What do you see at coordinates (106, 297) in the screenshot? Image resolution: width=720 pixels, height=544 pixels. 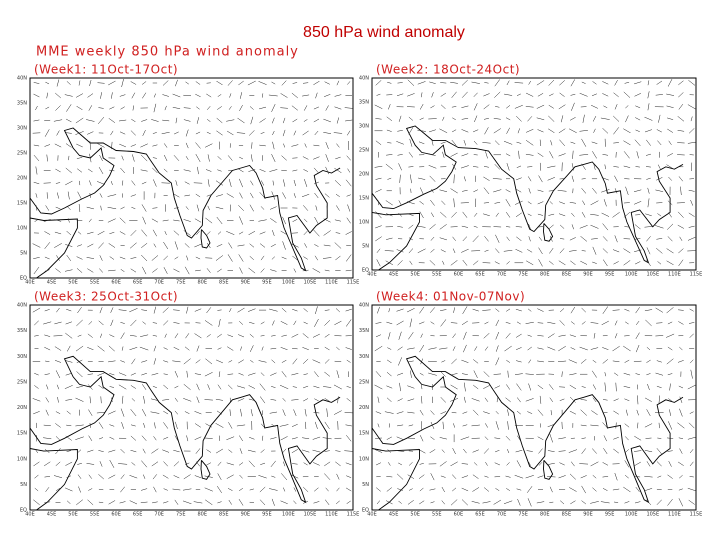 I see `panel-label: (Week3: 25Oct-31Oct)` at bounding box center [106, 297].